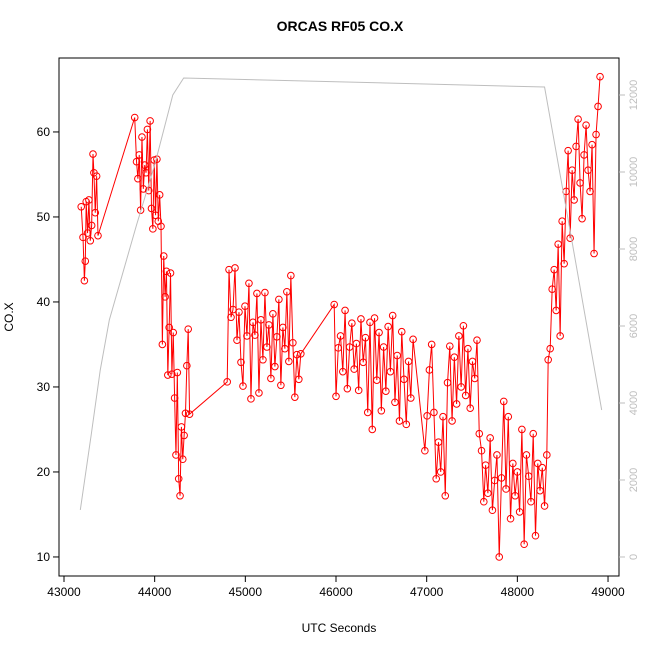 The width and height of the screenshot is (650, 655). I want to click on x-tick-label: 43000, so click(64, 592).